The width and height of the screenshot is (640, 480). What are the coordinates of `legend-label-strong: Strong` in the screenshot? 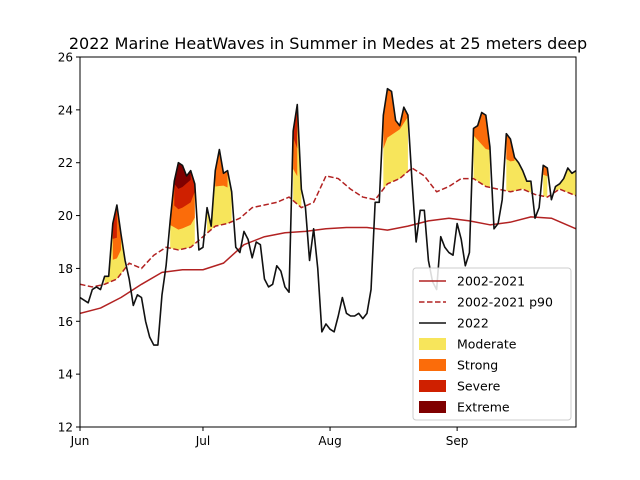 It's located at (477, 365).